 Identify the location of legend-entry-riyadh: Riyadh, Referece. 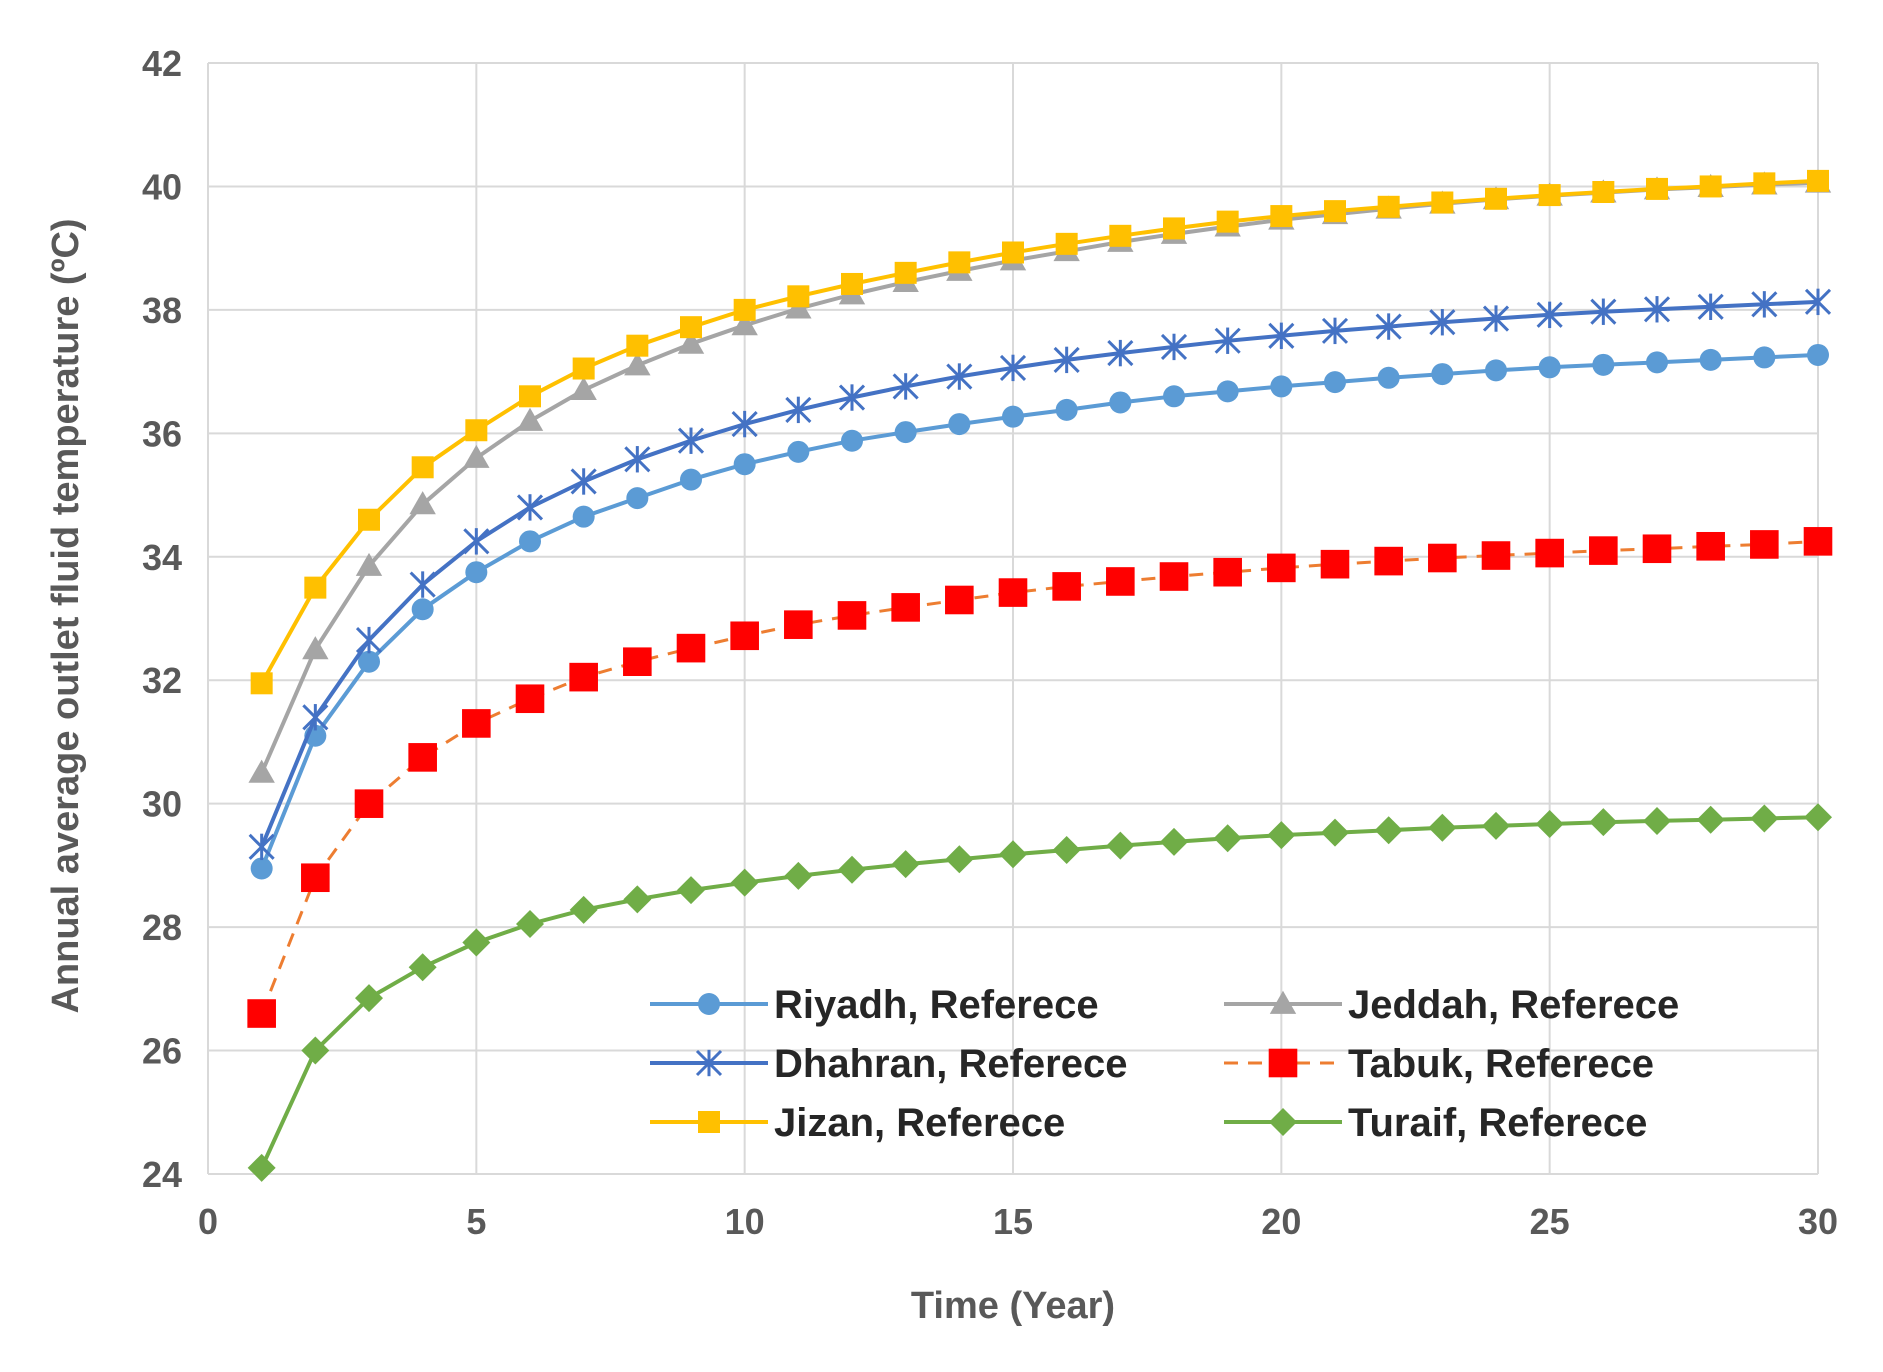
(874, 1005).